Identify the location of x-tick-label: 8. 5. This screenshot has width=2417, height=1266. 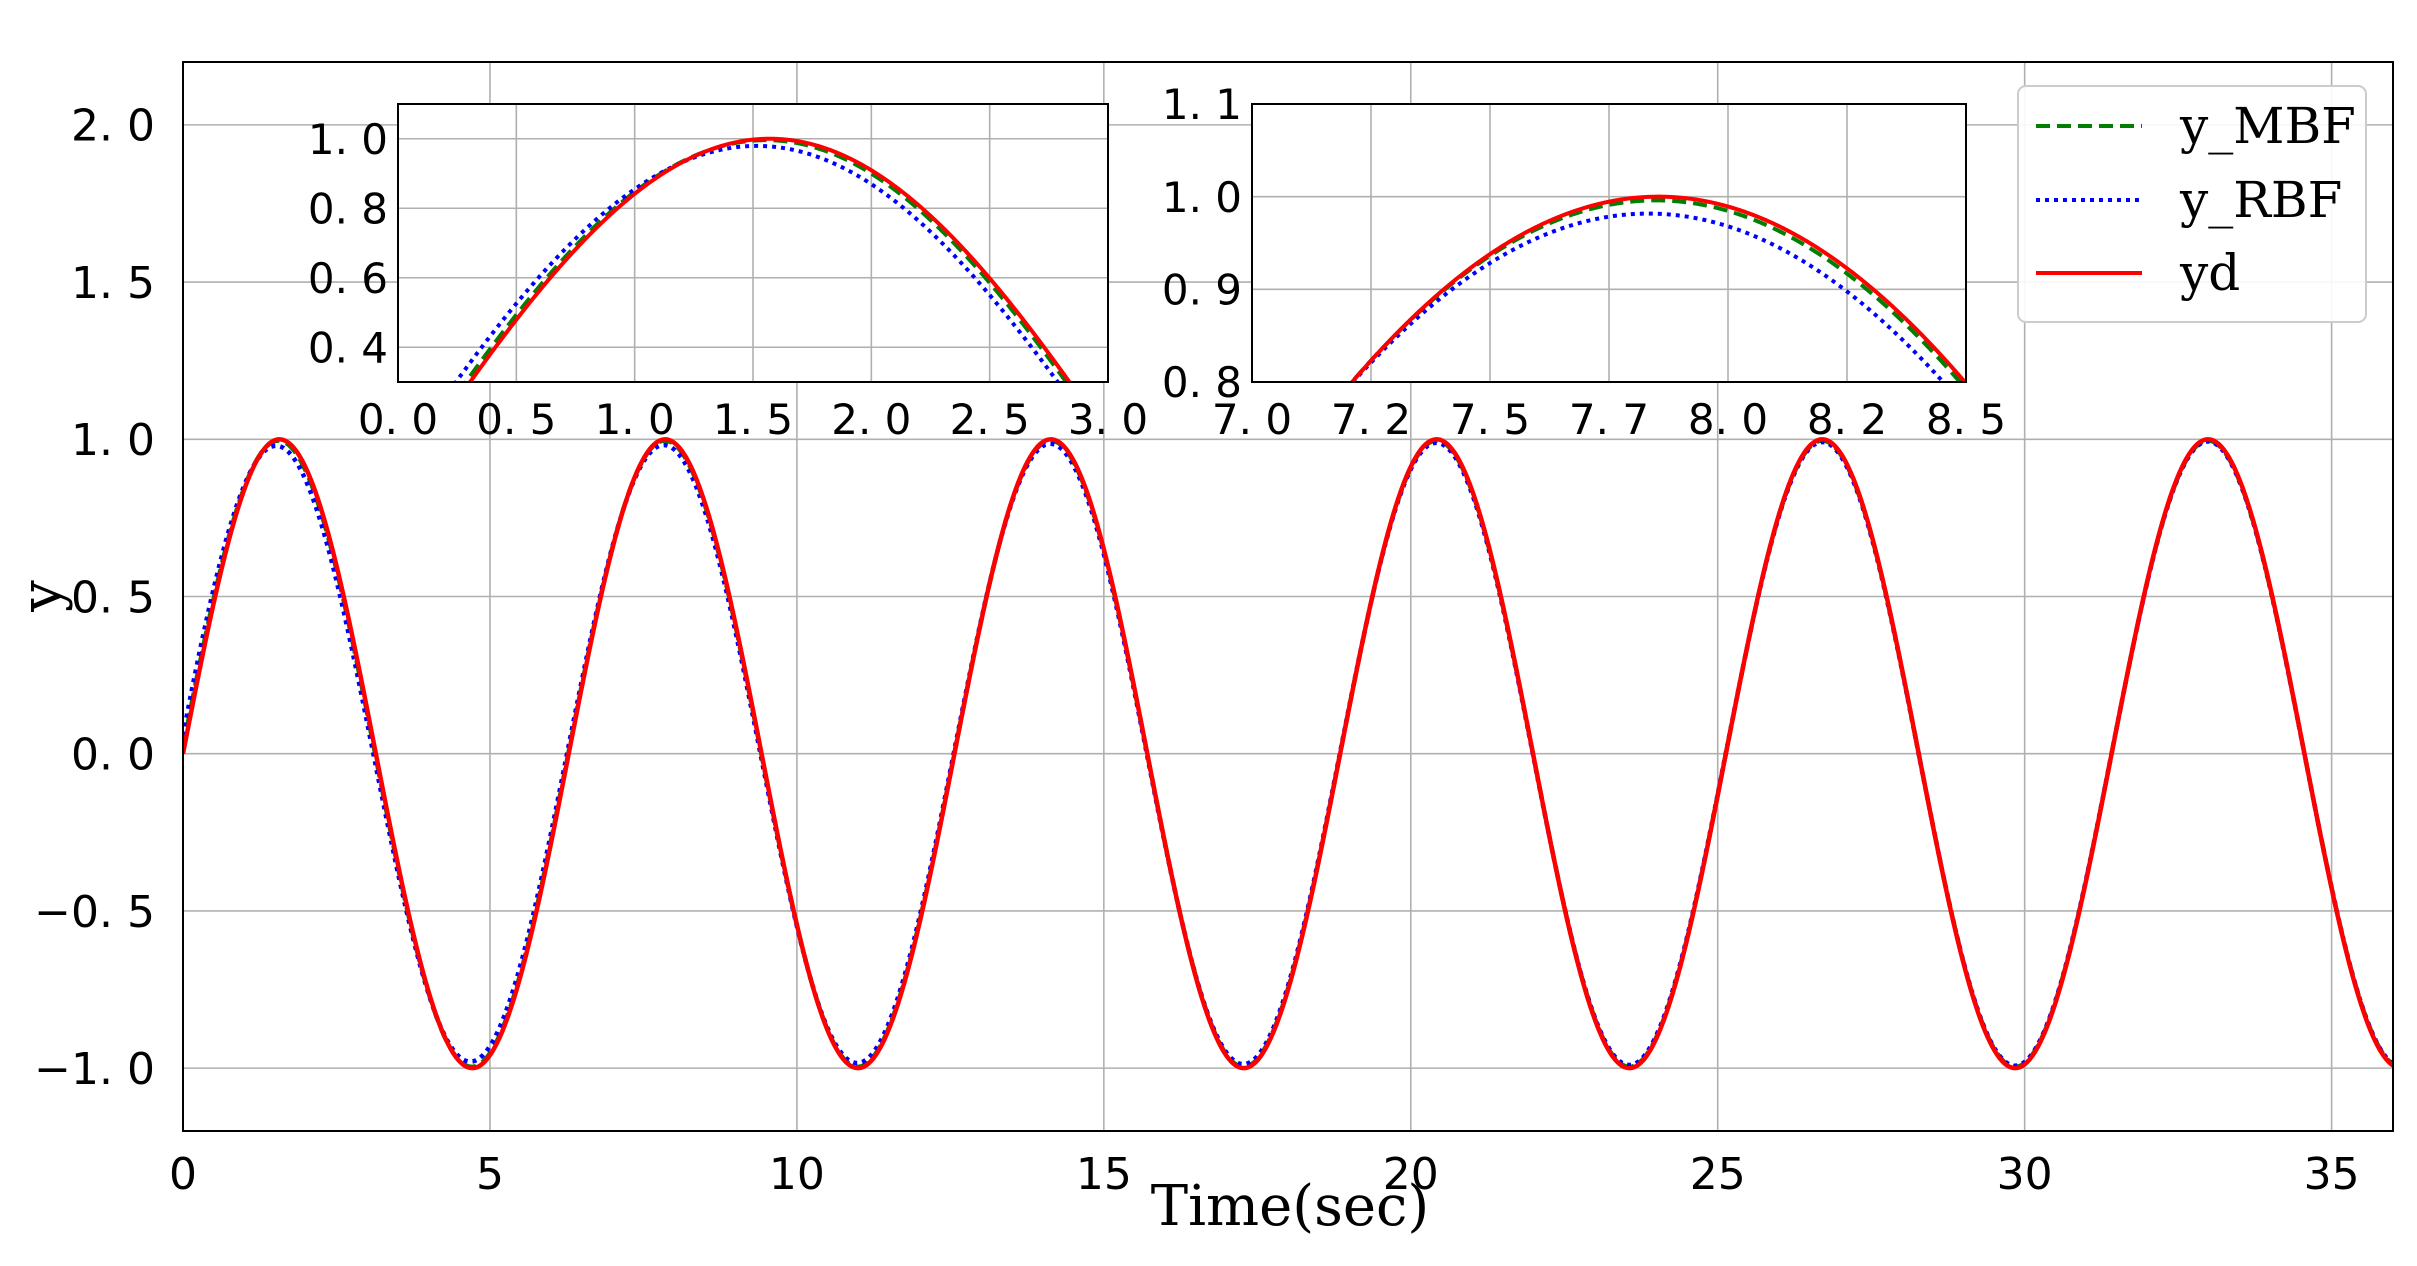
(1966, 419).